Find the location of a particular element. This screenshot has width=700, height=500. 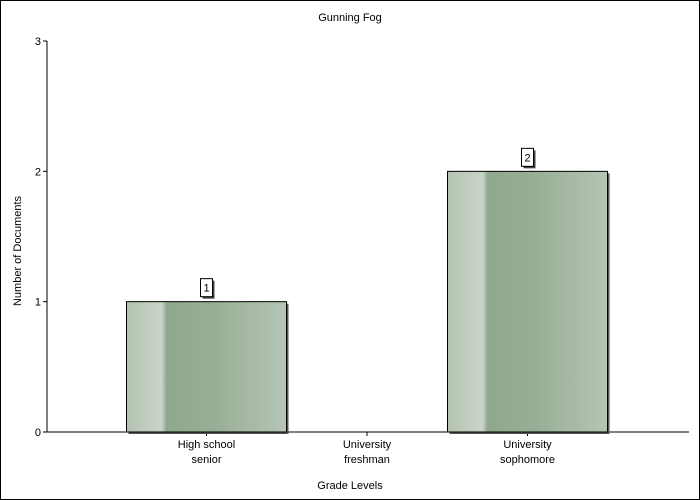

data-label: 1 is located at coordinates (206, 289).